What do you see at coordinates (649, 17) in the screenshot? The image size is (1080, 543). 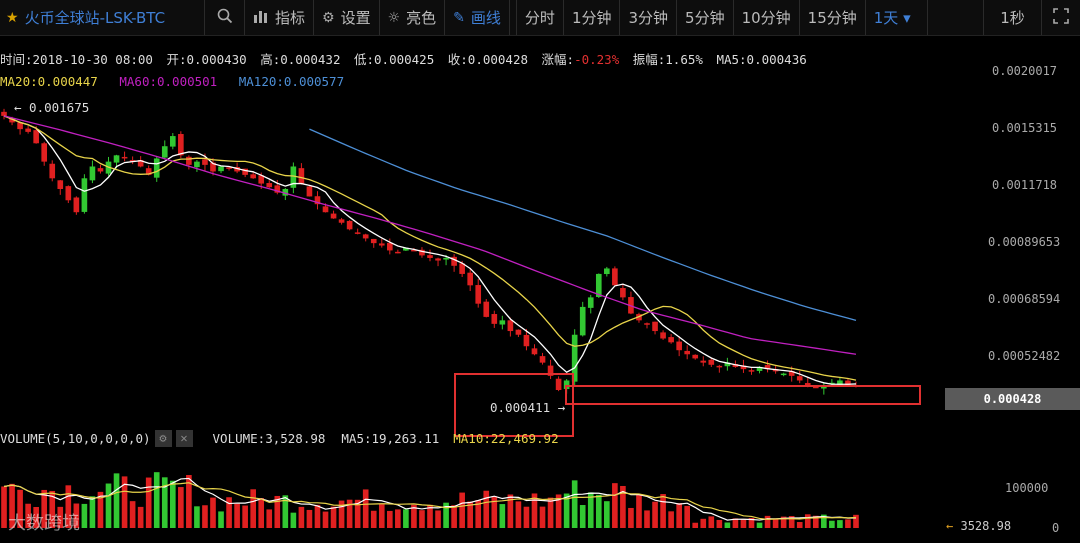 I see `period-3min: 3分钟` at bounding box center [649, 17].